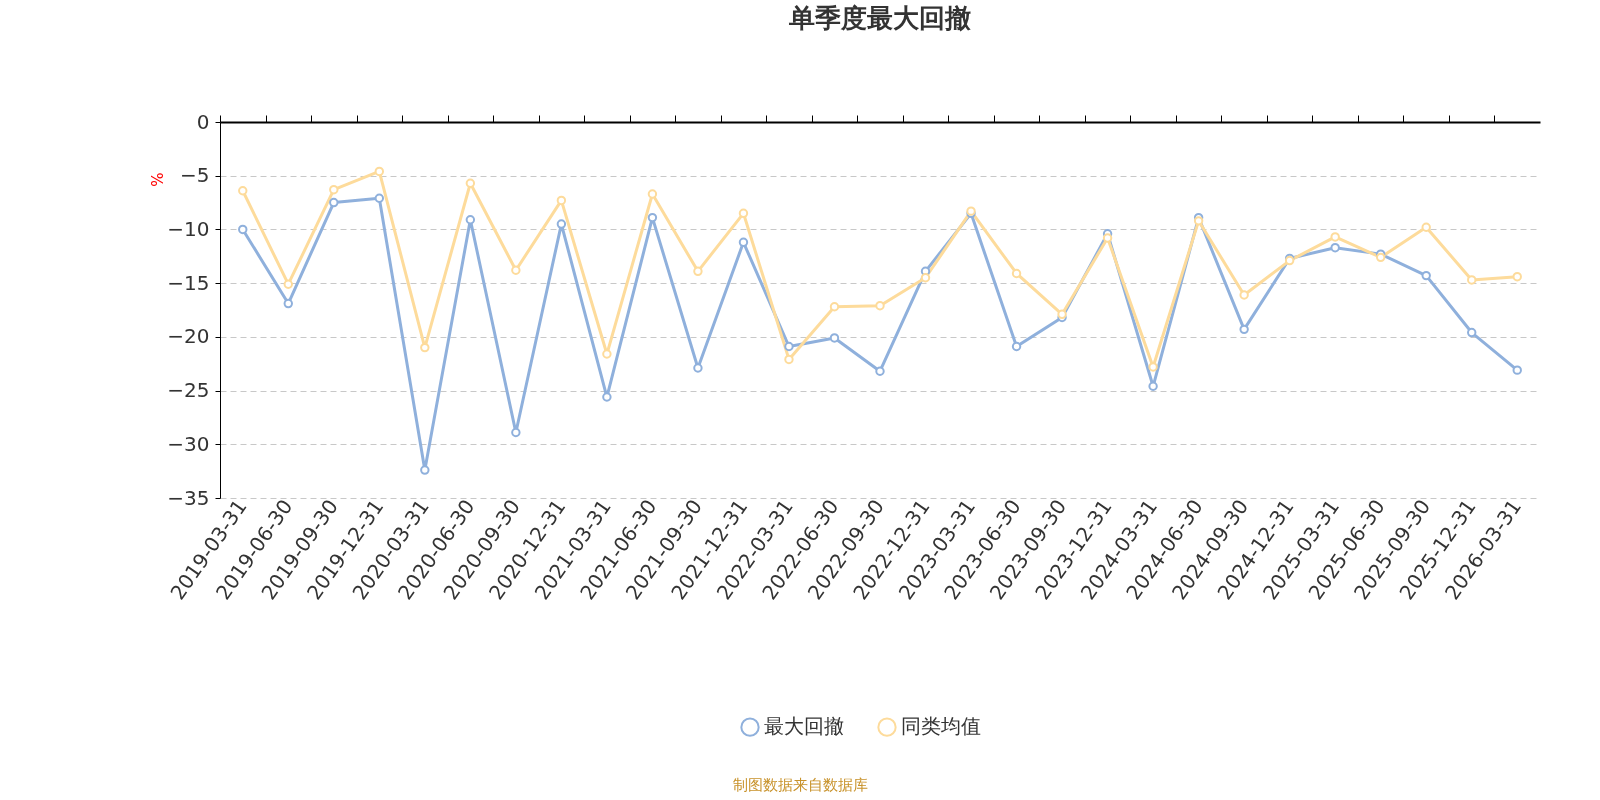 Image resolution: width=1600 pixels, height=800 pixels. I want to click on chart-title: 单季度最大回撤, so click(879, 18).